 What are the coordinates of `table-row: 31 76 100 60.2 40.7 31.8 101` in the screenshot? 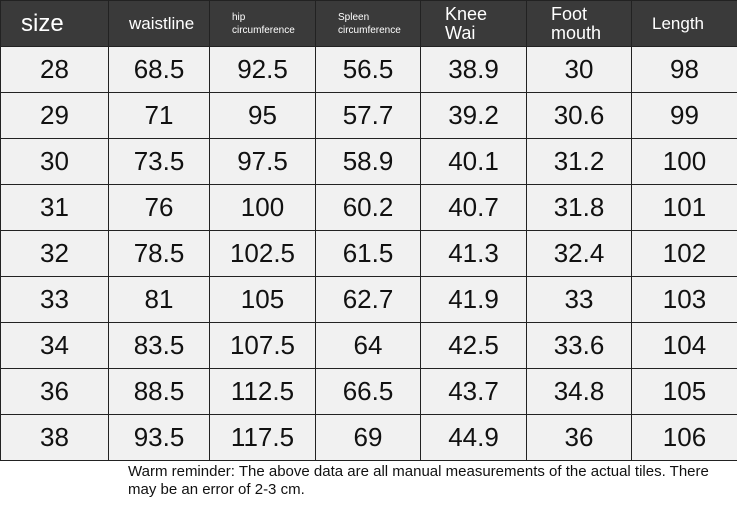 It's located at (368, 207).